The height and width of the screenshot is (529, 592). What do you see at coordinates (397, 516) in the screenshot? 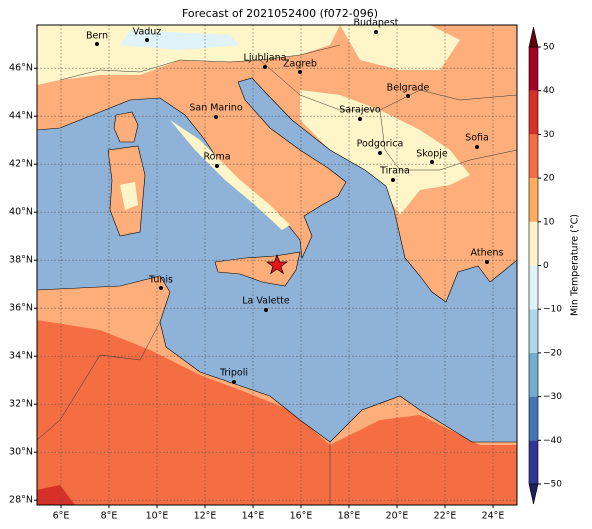
I see `x-tick-label: 20°E` at bounding box center [397, 516].